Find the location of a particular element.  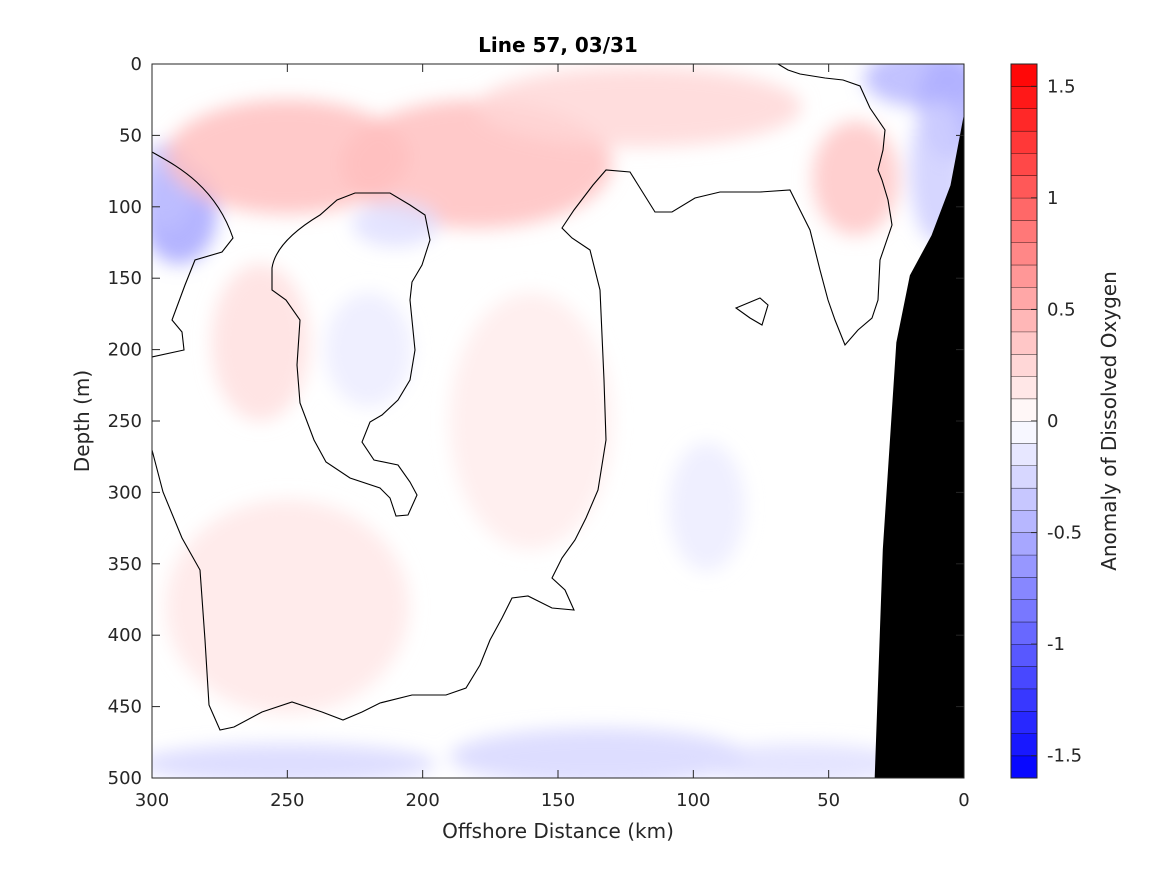

y-tick-label: 400 is located at coordinates (125, 635).